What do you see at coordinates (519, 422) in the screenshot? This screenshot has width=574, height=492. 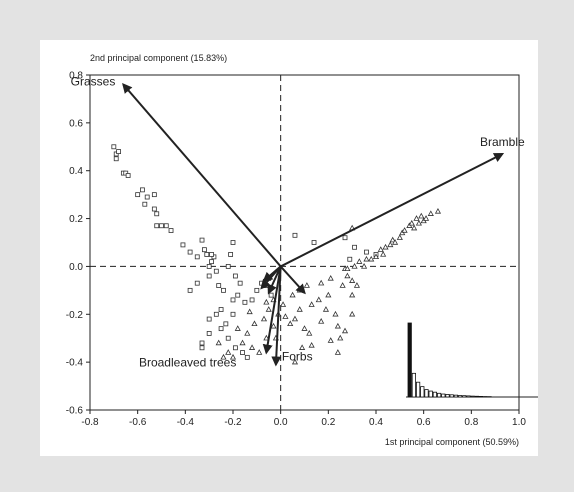 I see `x-tick-label: 1.0` at bounding box center [519, 422].